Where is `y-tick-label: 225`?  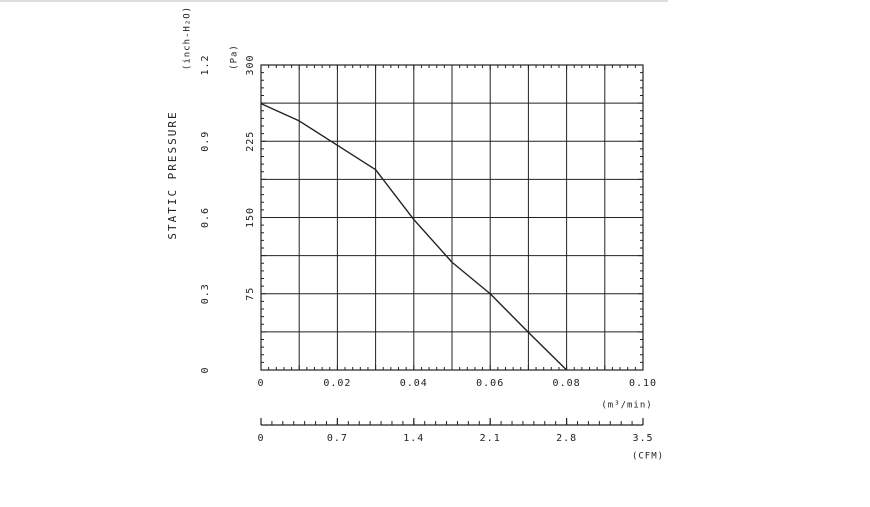
y-tick-label: 225 is located at coordinates (250, 141).